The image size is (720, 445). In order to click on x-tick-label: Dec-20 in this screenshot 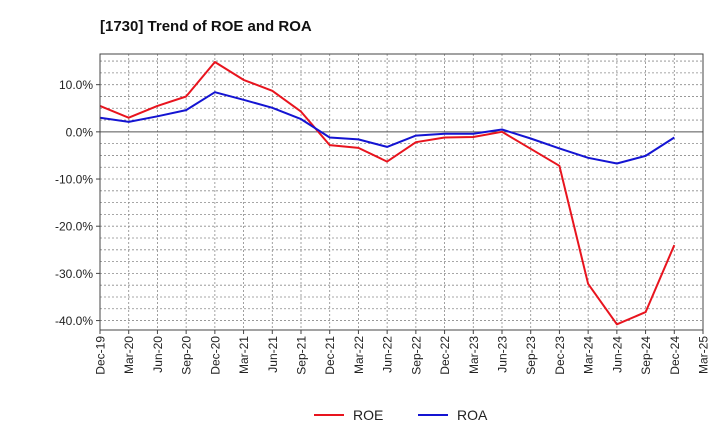, I will do `click(215, 355)`.